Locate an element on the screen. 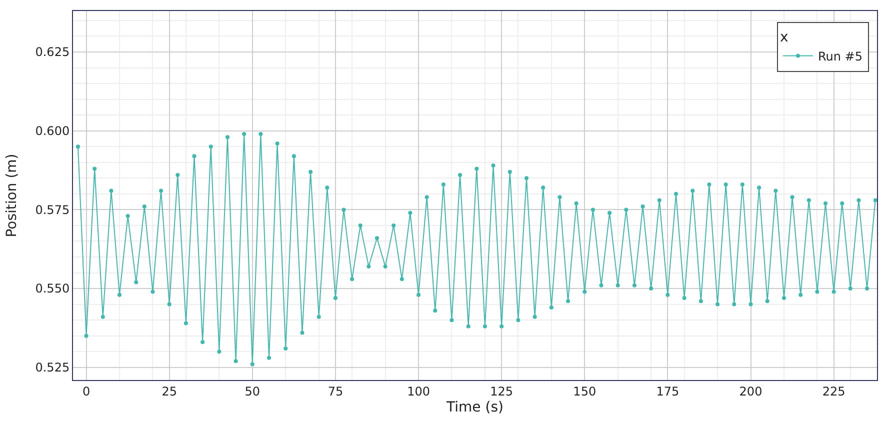 This screenshot has height=425, width=888. x-tick-label: 175 is located at coordinates (668, 391).